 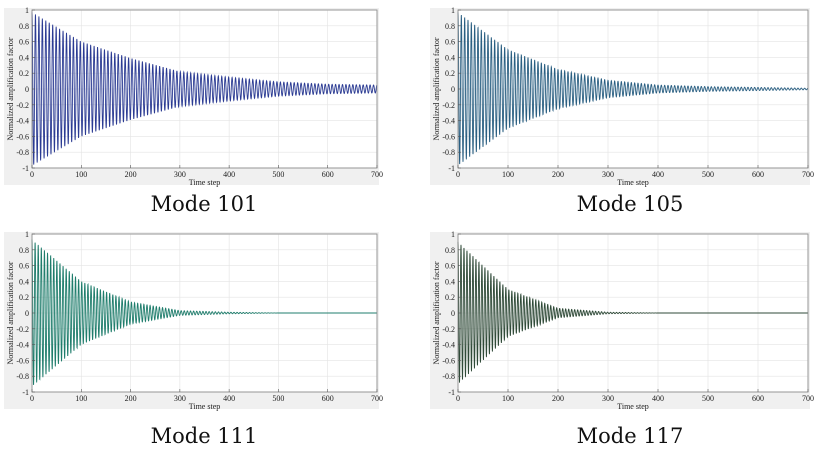 I want to click on chart-caption: Mode 111, so click(x=204, y=436).